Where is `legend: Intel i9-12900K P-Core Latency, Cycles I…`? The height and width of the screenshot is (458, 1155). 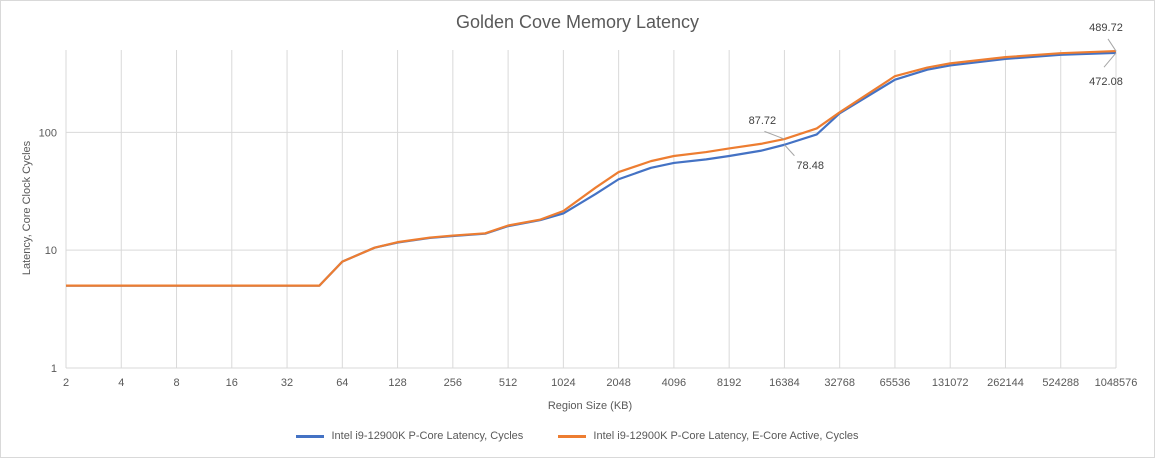
legend: Intel i9-12900K P-Core Latency, Cycles I… is located at coordinates (577, 436).